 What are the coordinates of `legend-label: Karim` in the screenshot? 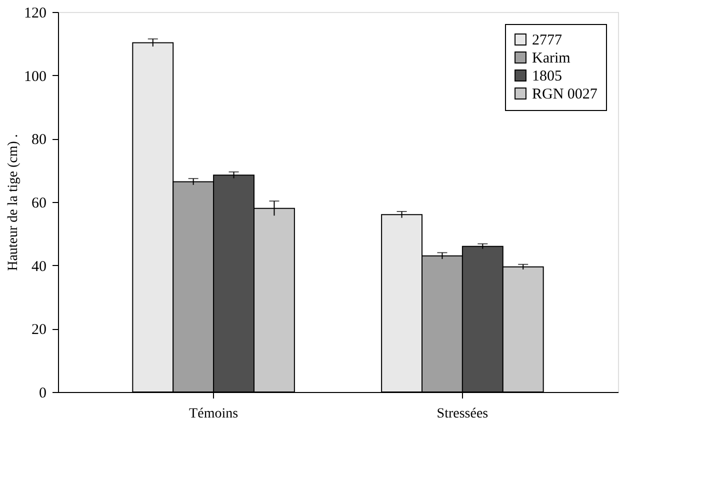 It's located at (551, 58).